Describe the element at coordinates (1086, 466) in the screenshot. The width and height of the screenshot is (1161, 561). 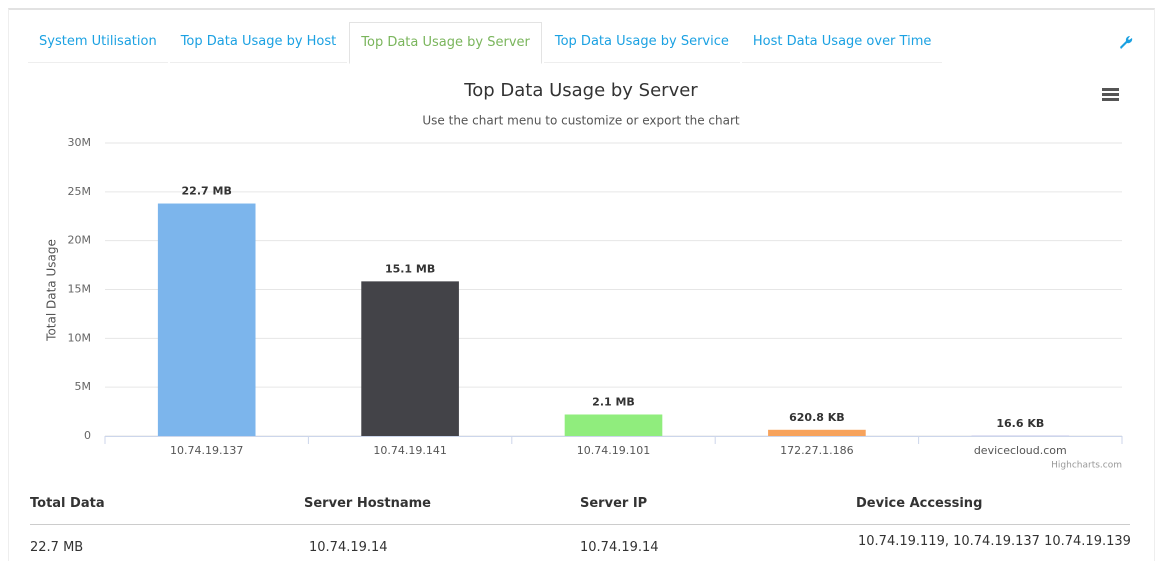
I see `credits: Highcharts.com` at that location.